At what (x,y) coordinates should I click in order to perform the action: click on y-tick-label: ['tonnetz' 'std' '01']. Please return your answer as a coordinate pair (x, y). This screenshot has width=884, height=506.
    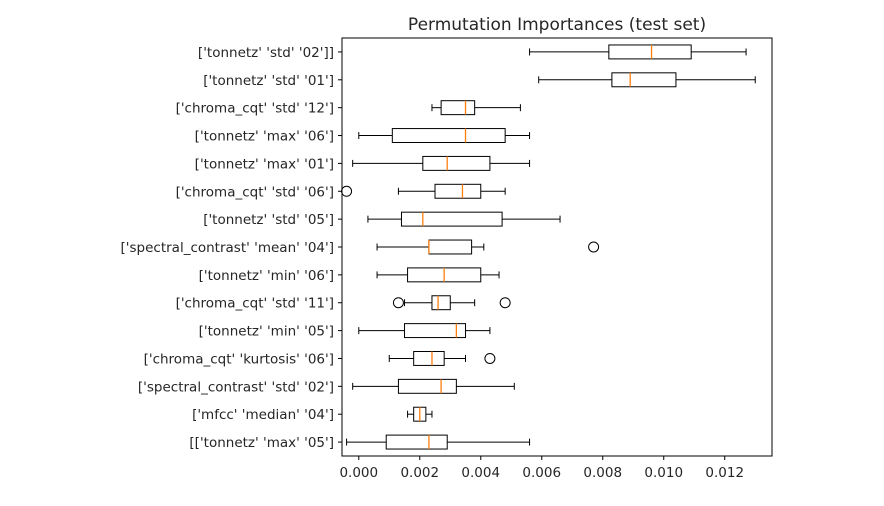
    Looking at the image, I should click on (268, 81).